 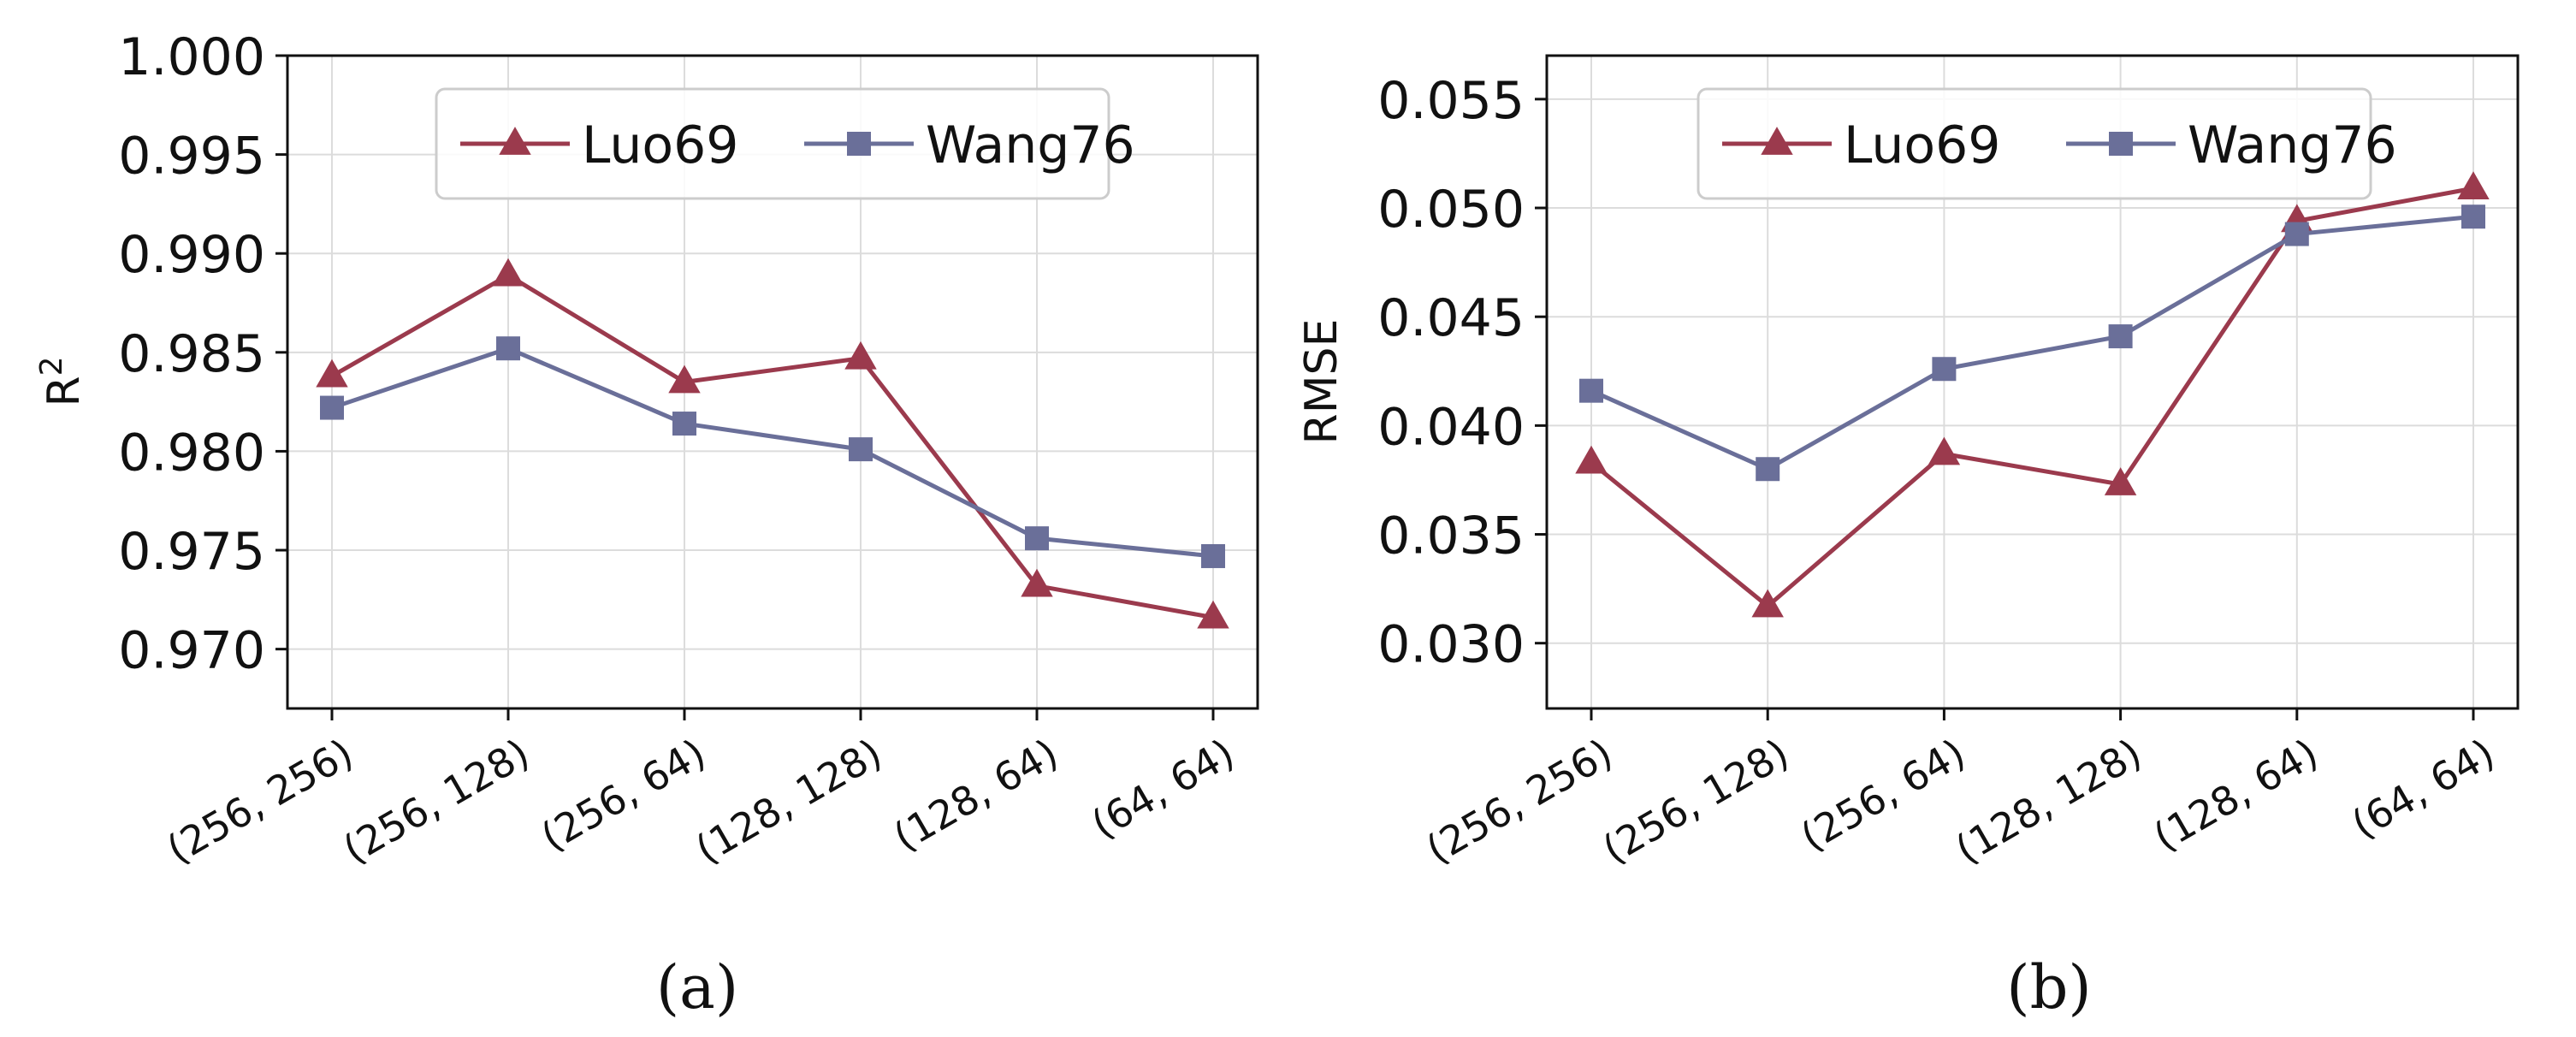 I want to click on y-tick-label: 0.055, so click(x=1451, y=101).